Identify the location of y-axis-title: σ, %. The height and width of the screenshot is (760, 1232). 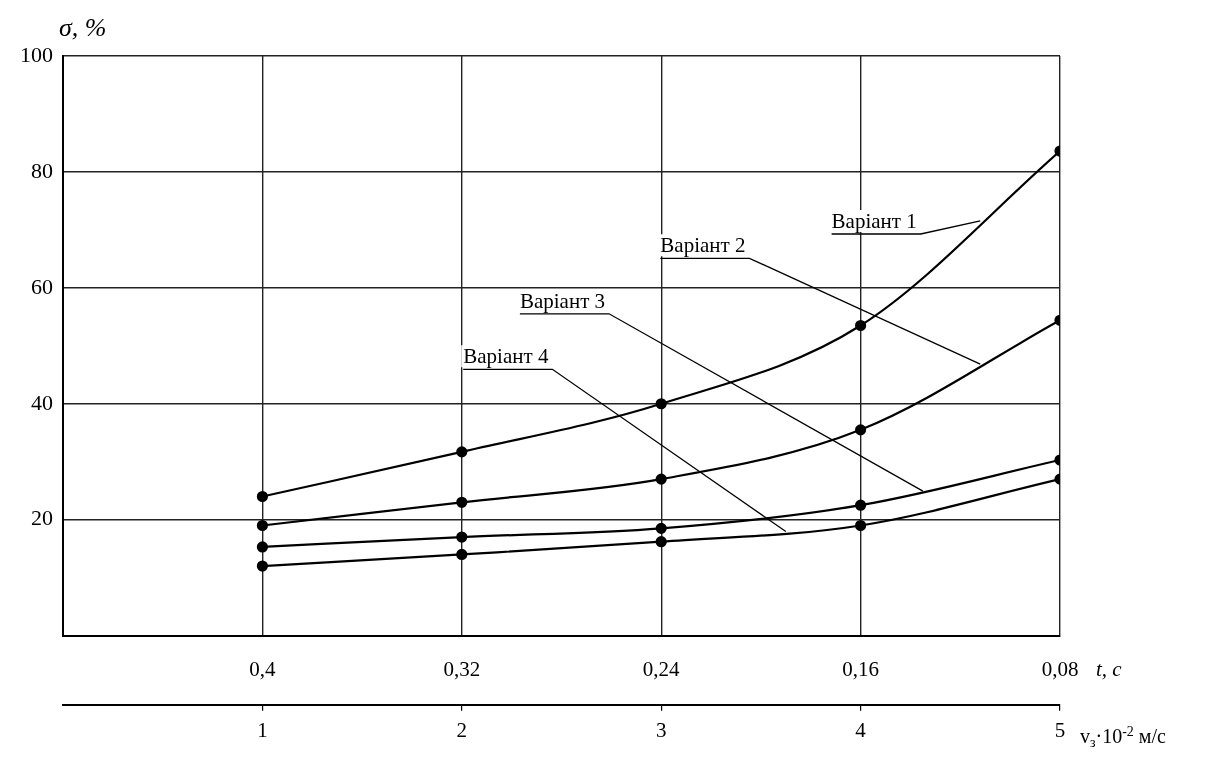
(83, 27).